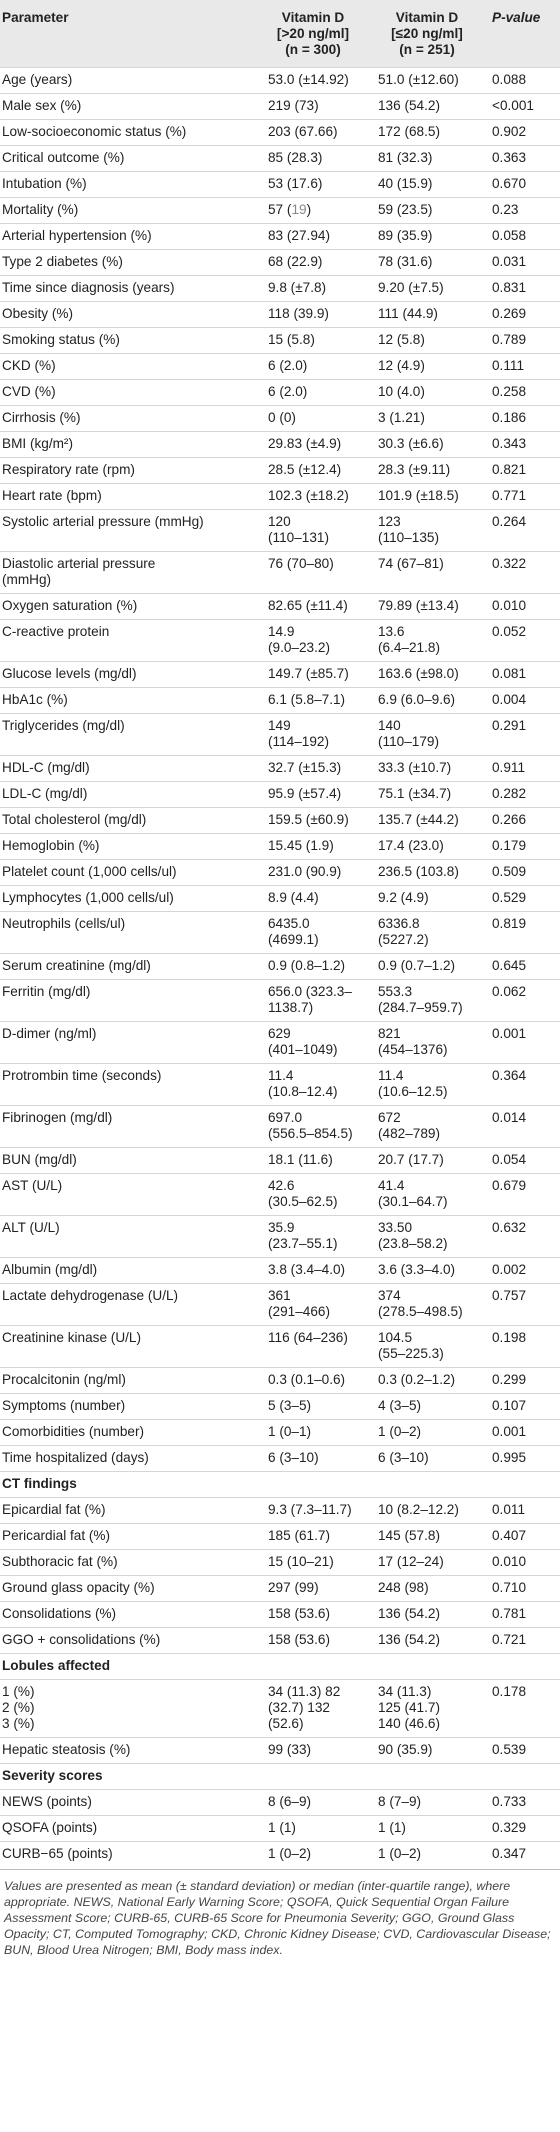 This screenshot has height=2132, width=560. What do you see at coordinates (509, 521) in the screenshot?
I see `pvalue-cell: 0.264` at bounding box center [509, 521].